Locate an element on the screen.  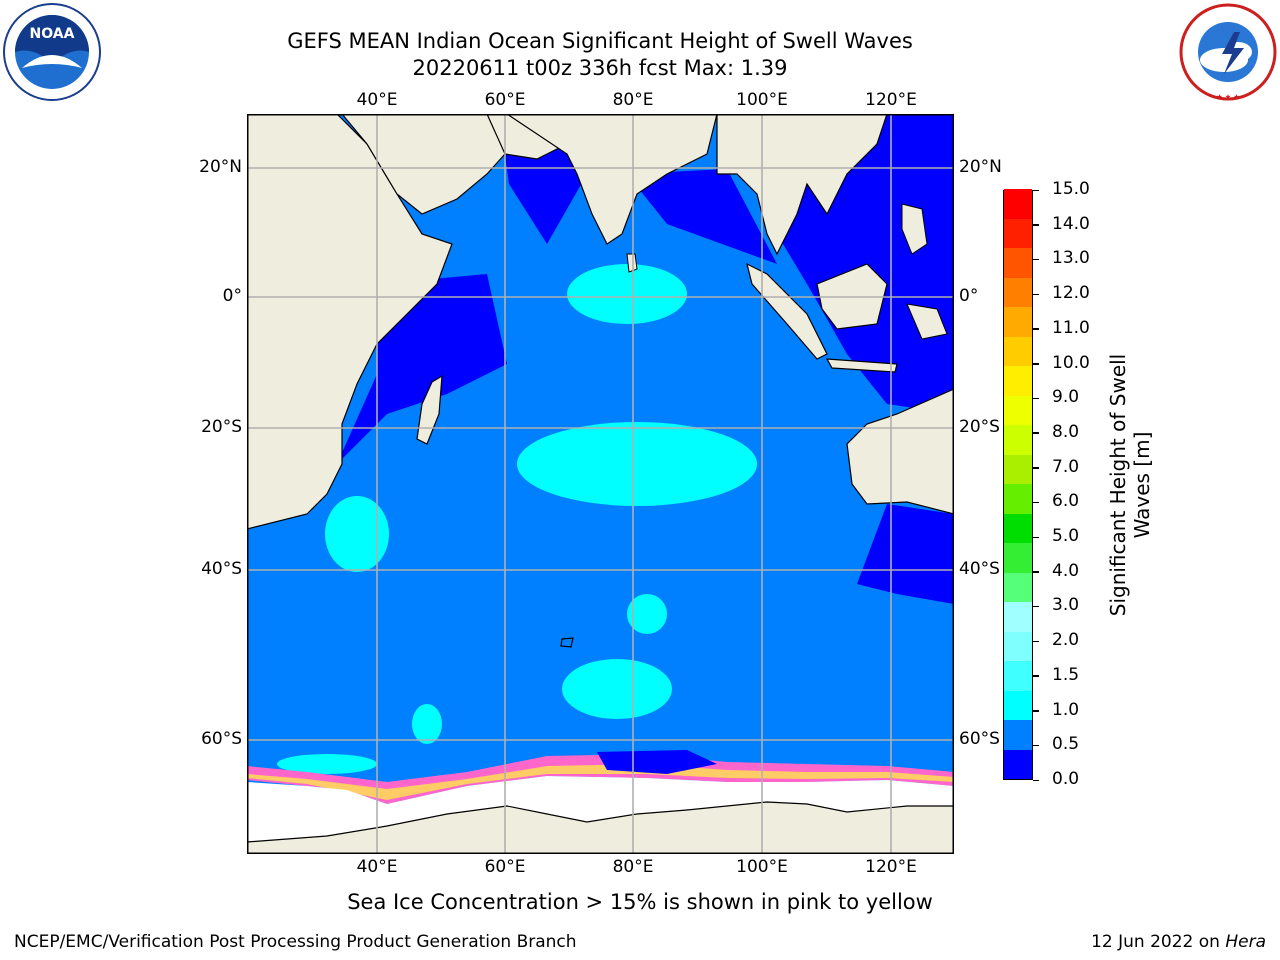
colorbar-tick-label: 12.0 is located at coordinates (1071, 293).